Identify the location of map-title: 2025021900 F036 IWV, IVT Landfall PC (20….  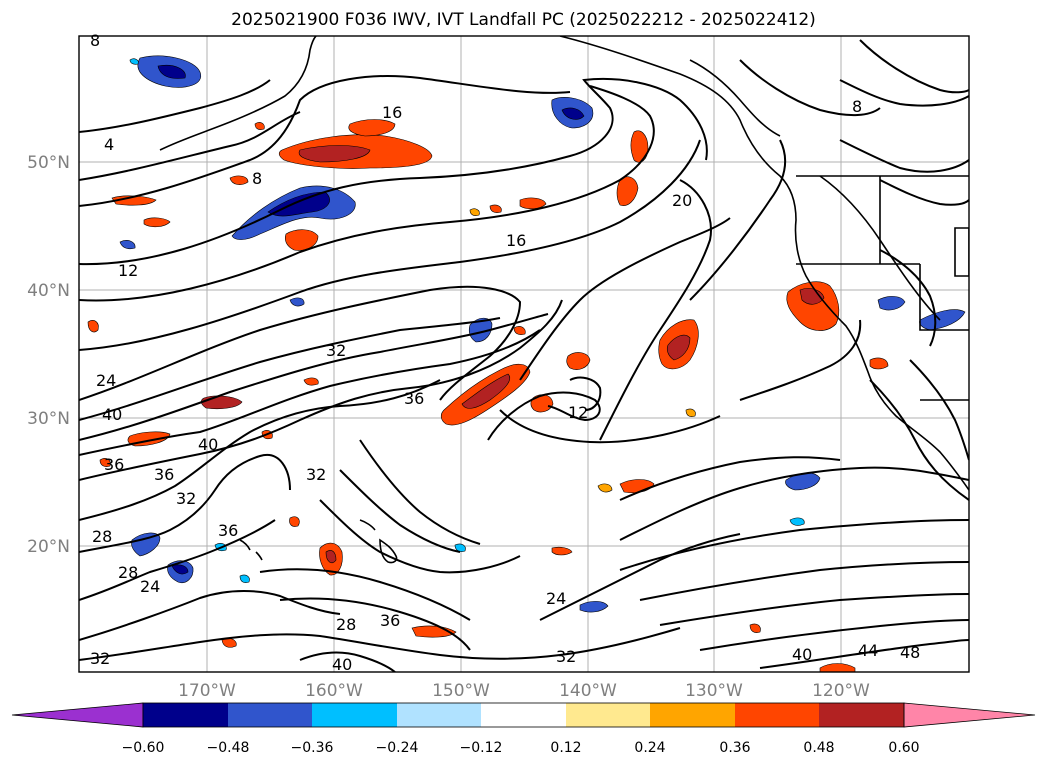
(523, 20).